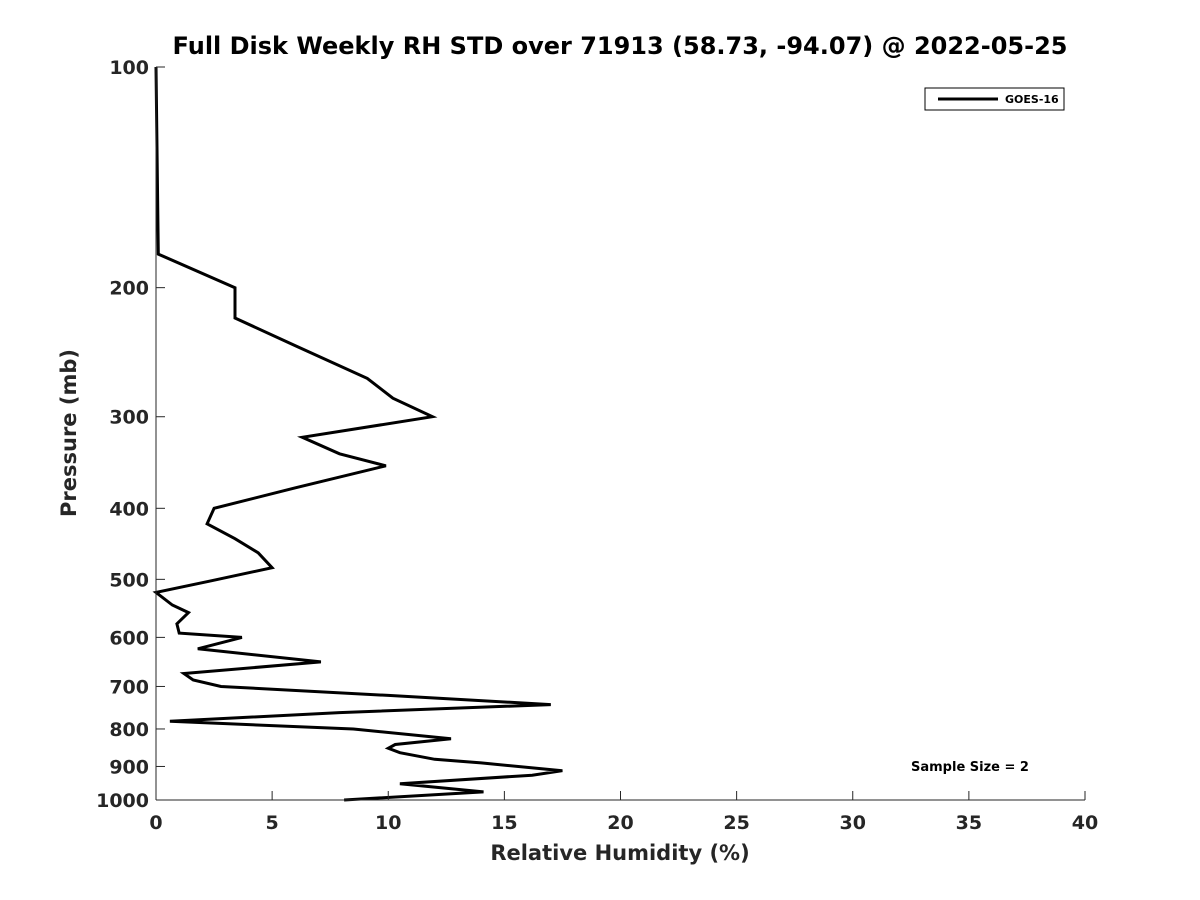 The height and width of the screenshot is (900, 1200). Describe the element at coordinates (504, 823) in the screenshot. I see `x-tick-label: 15` at that location.